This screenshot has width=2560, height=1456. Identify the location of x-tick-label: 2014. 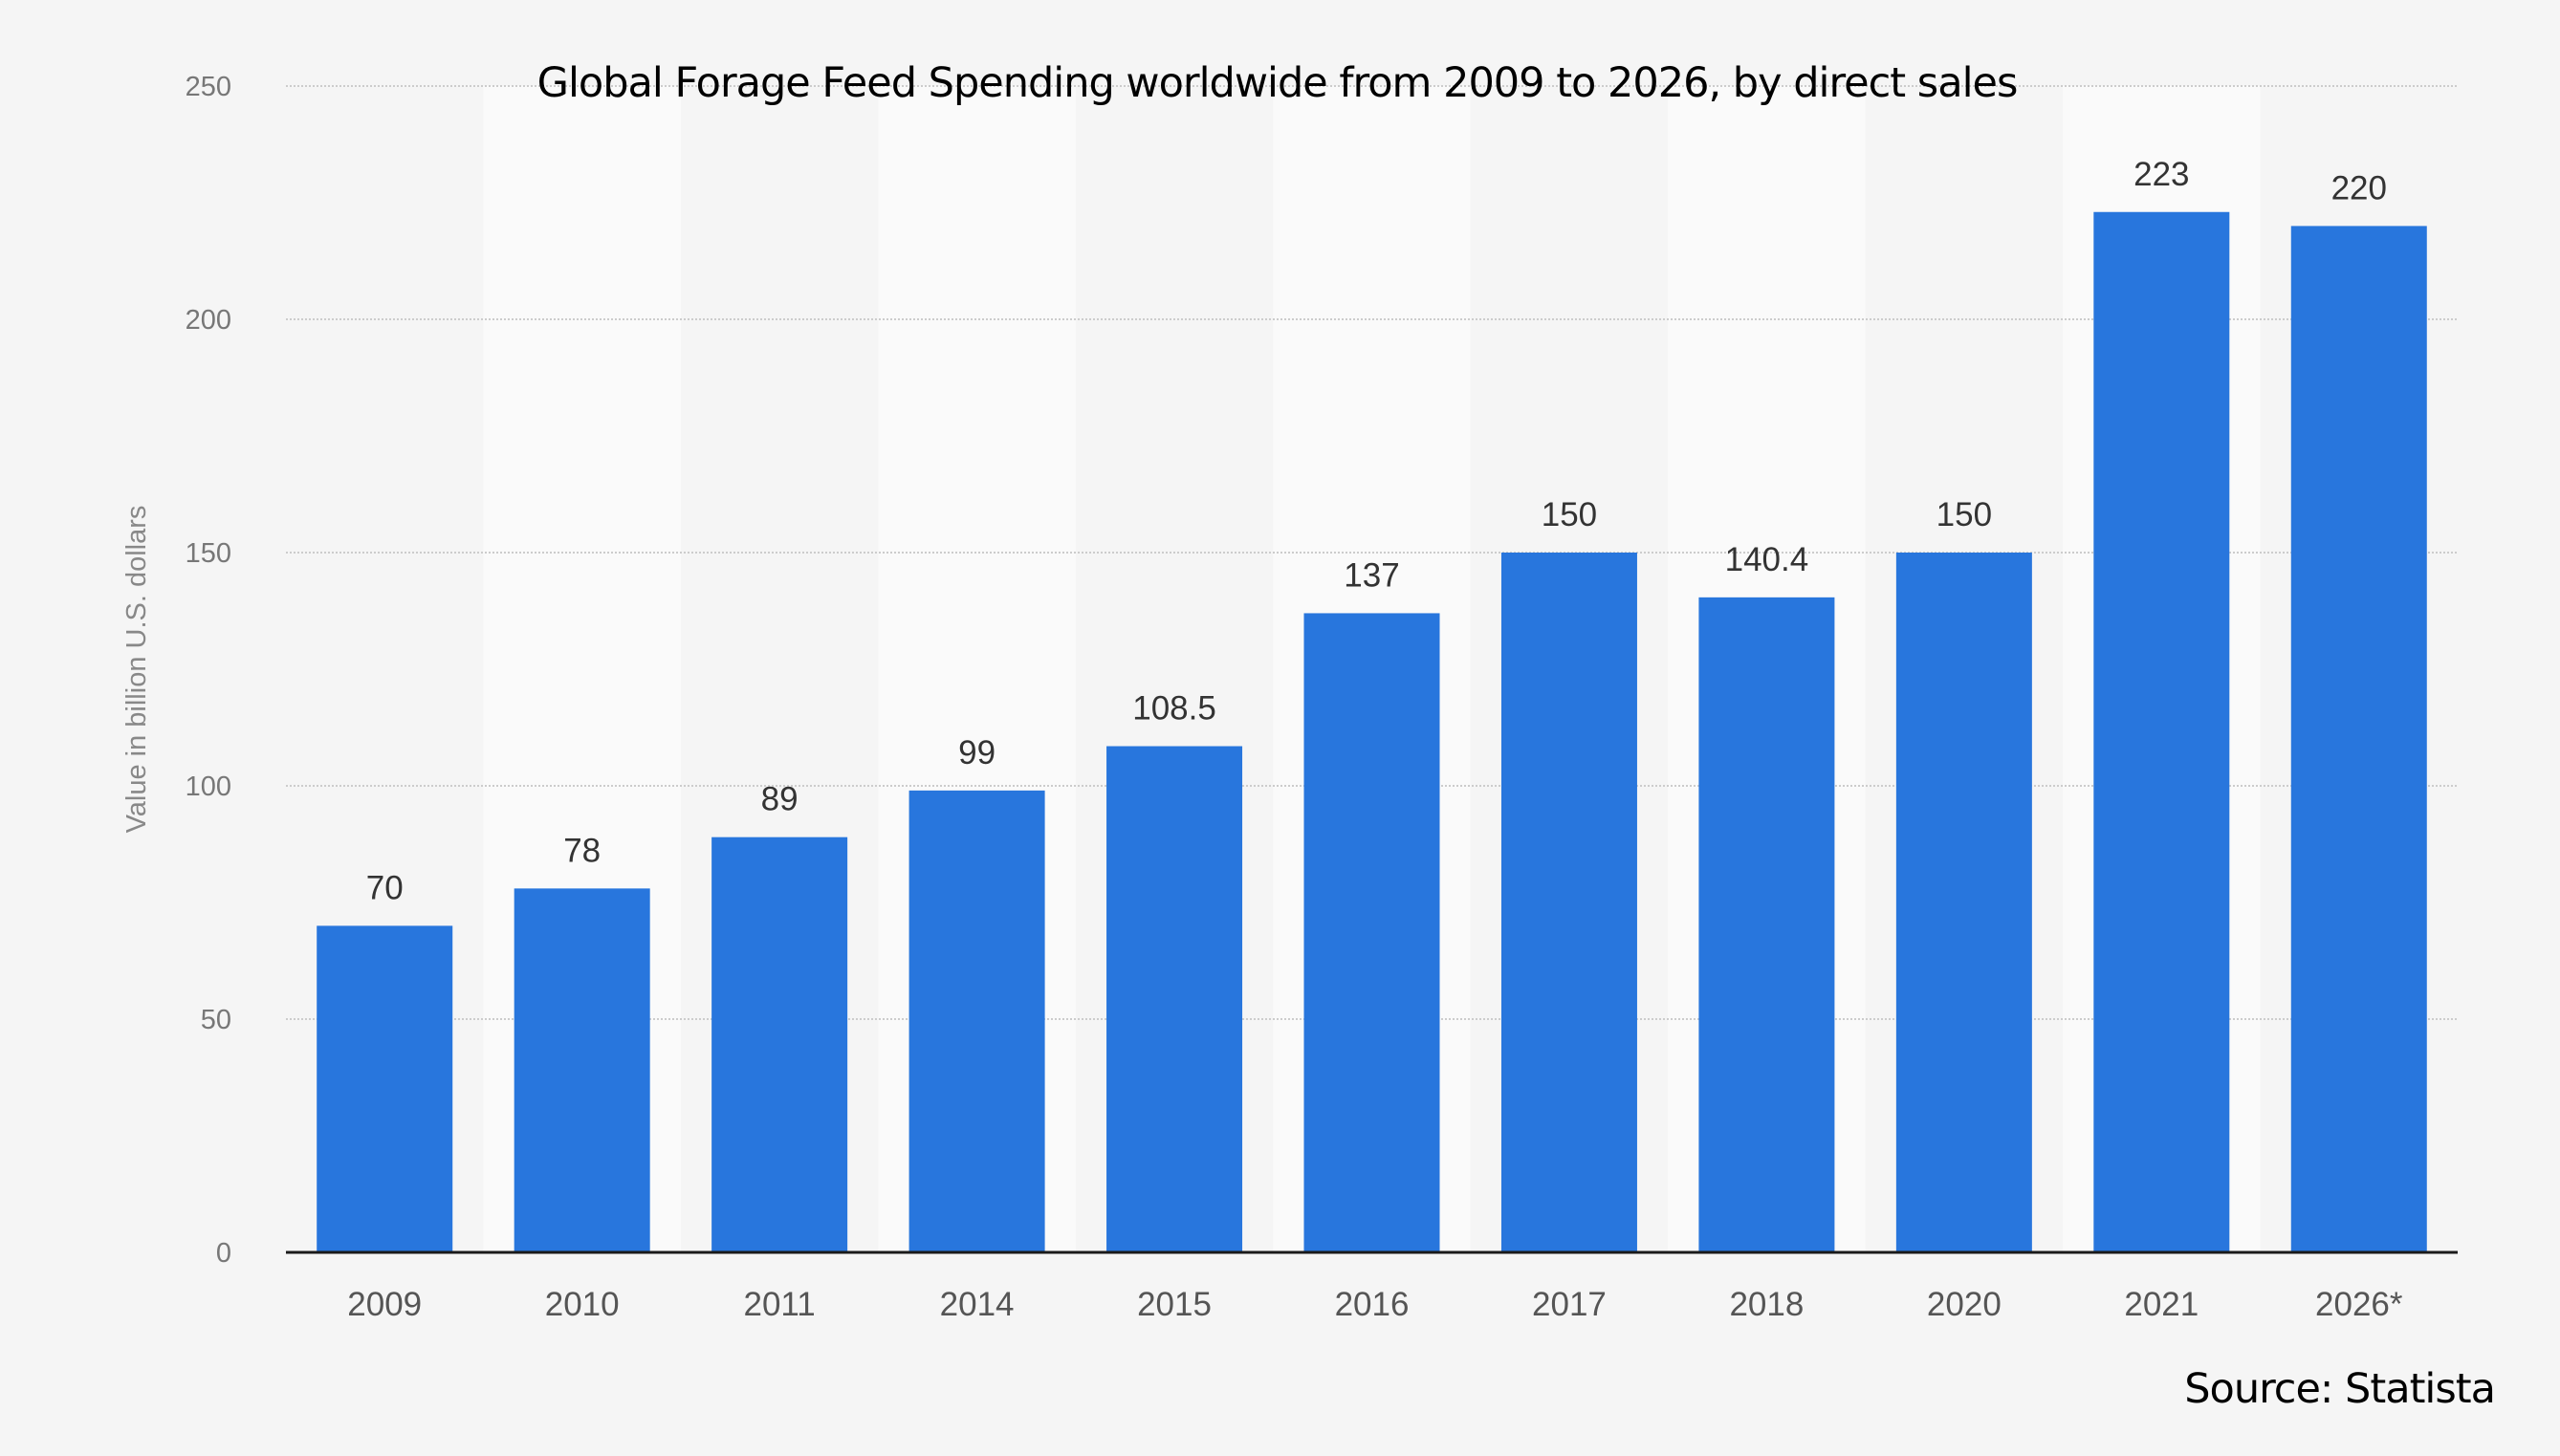
(977, 1304).